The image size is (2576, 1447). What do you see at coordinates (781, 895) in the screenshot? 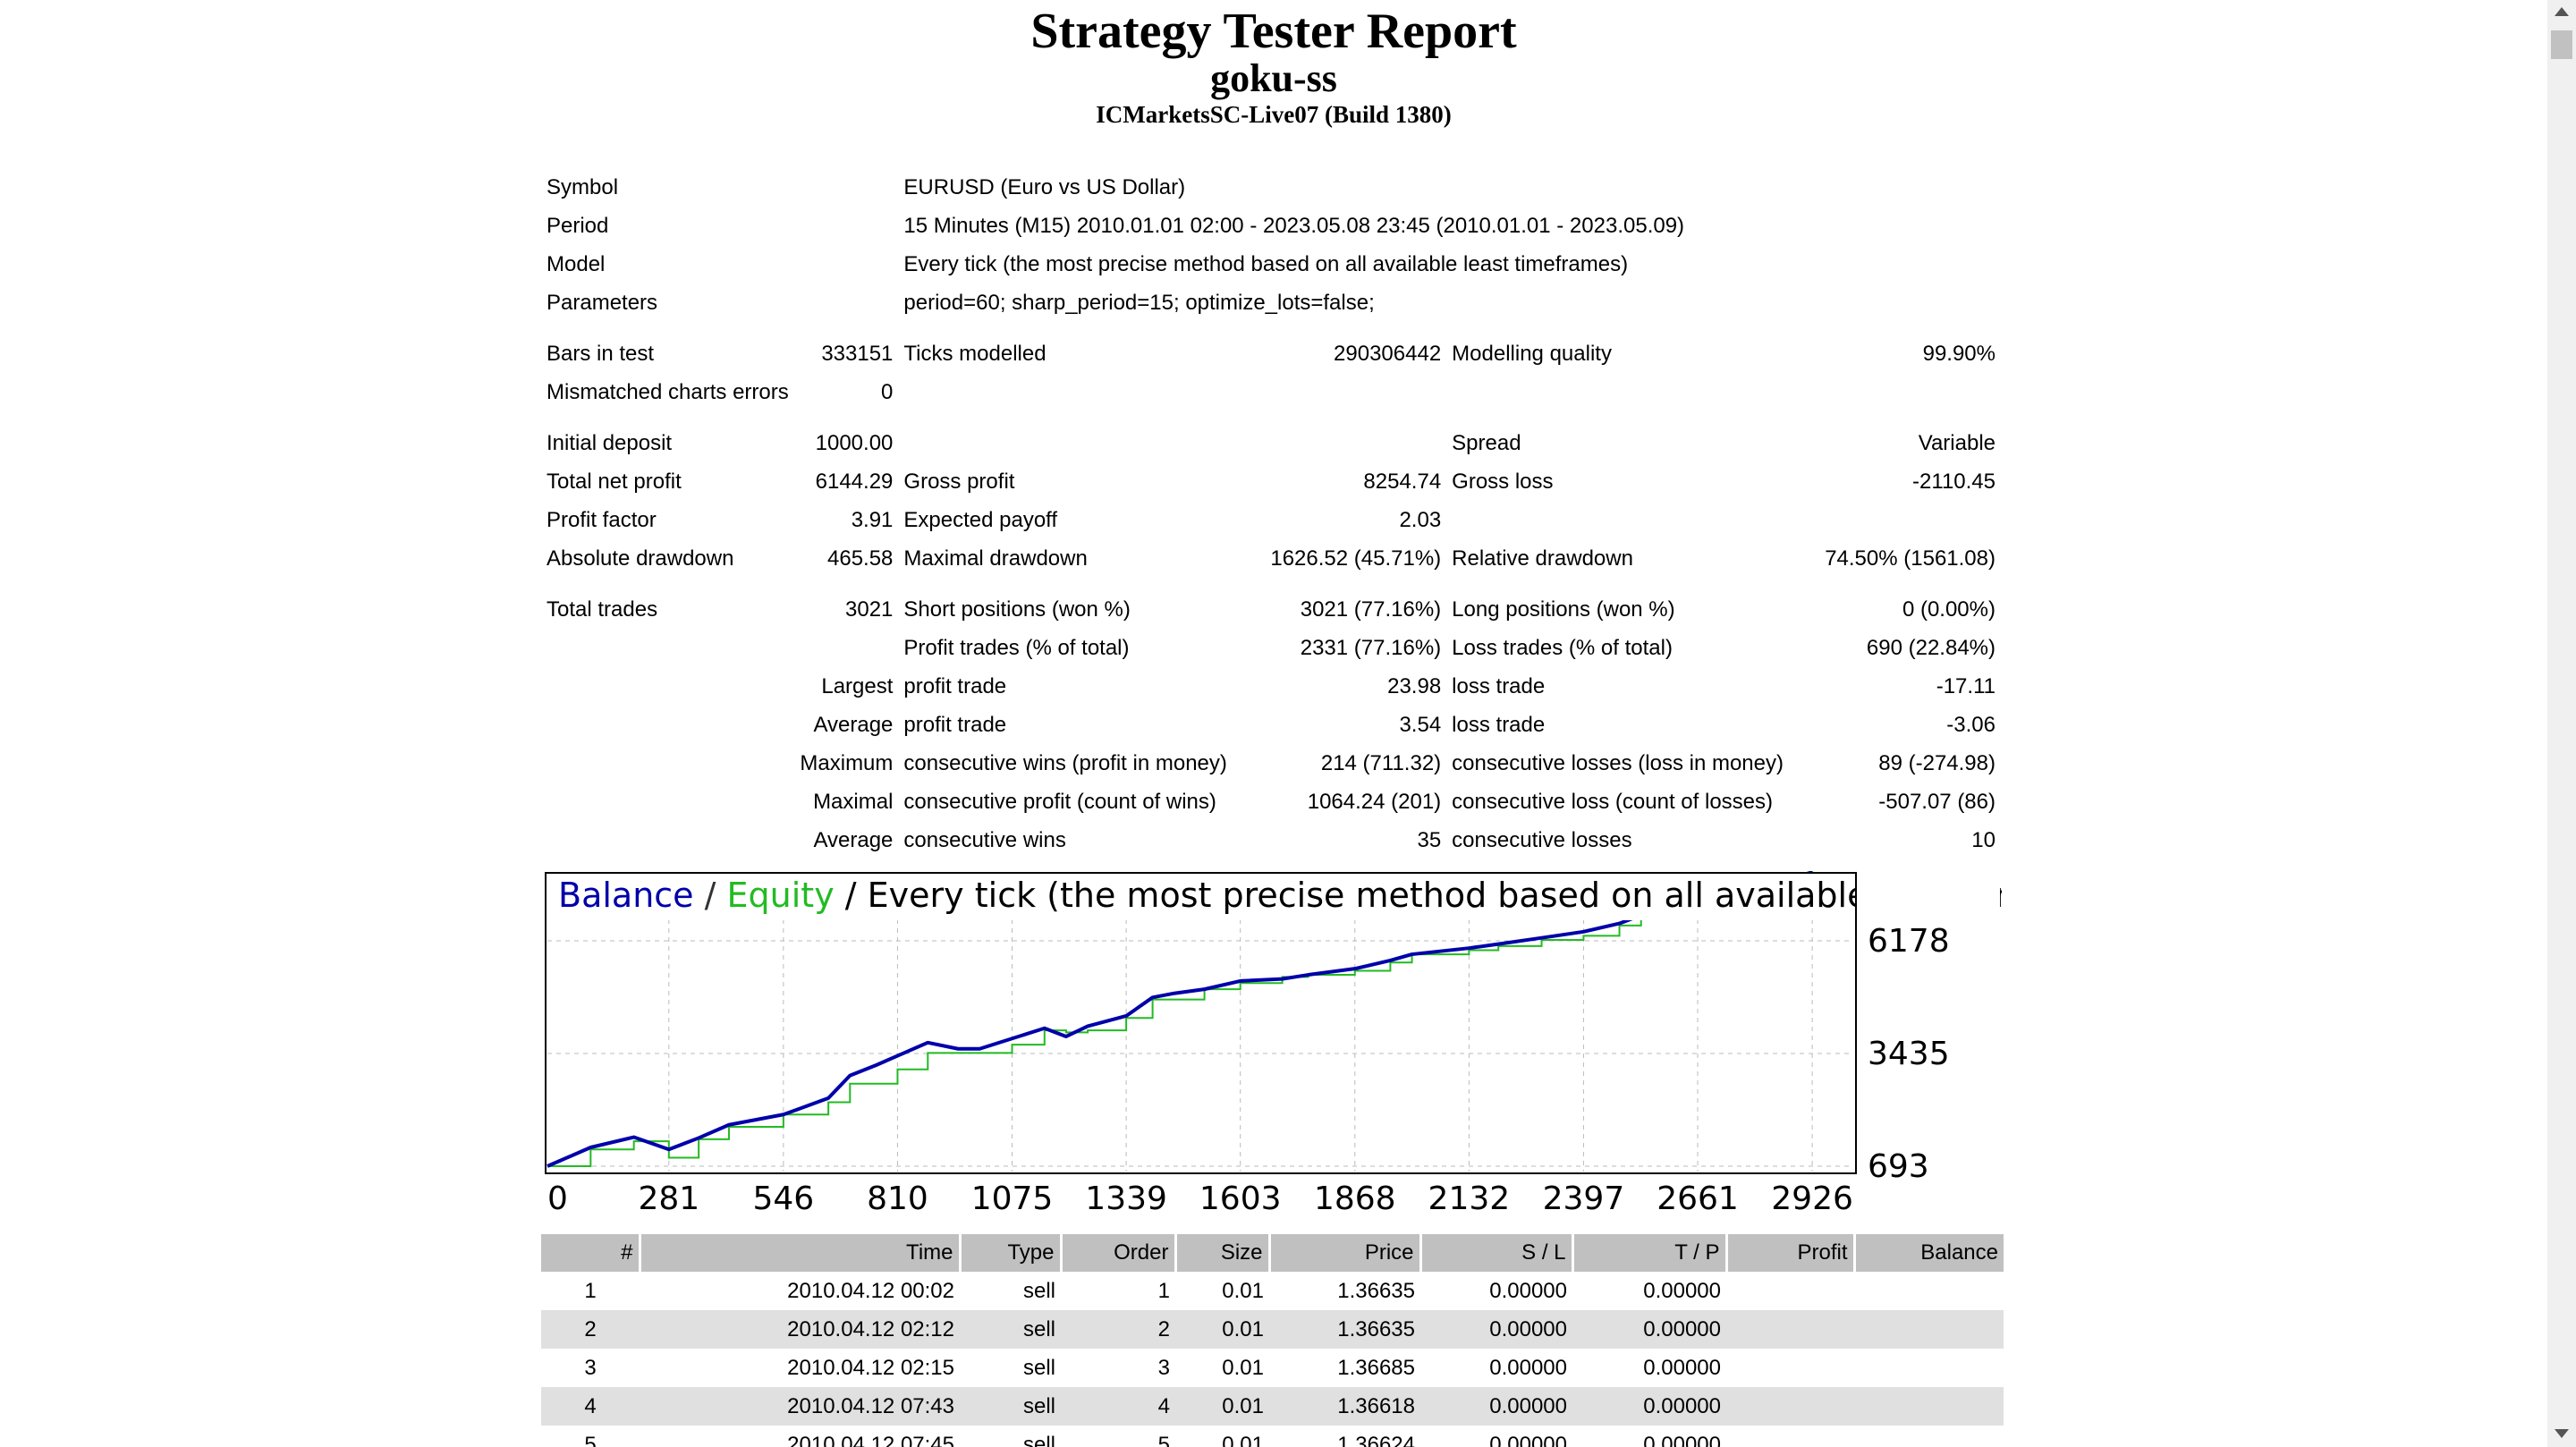
I see `chart-title-equity: Equity` at bounding box center [781, 895].